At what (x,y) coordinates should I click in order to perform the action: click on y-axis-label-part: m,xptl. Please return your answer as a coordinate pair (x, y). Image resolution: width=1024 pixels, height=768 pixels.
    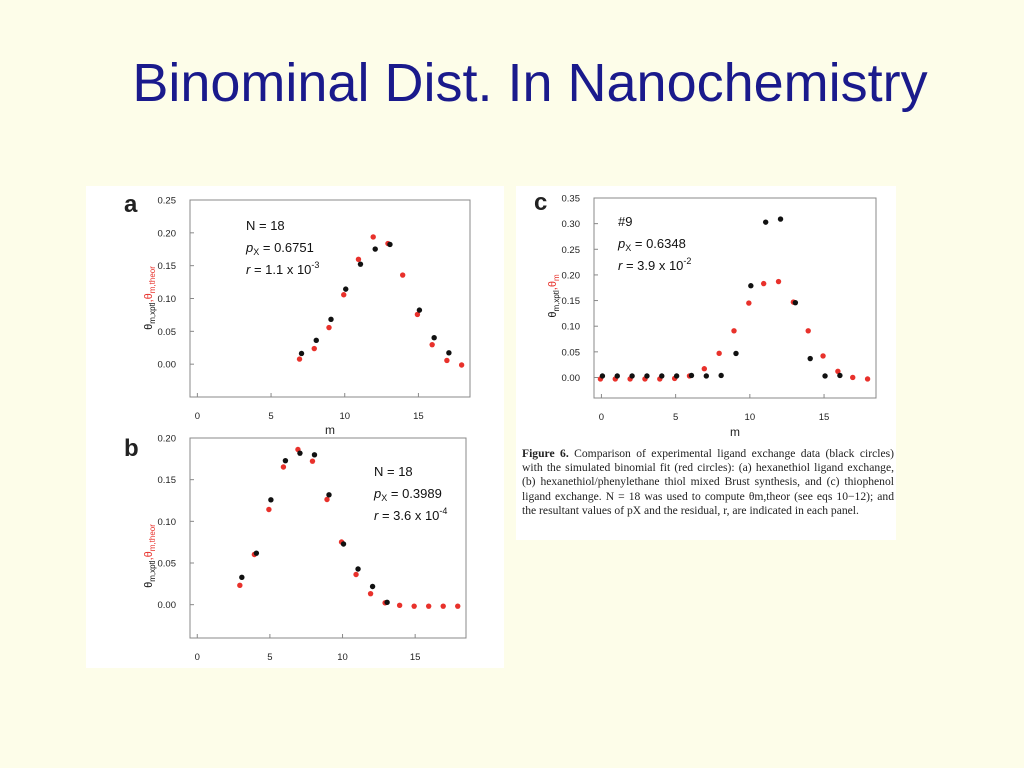
    Looking at the image, I should click on (152, 571).